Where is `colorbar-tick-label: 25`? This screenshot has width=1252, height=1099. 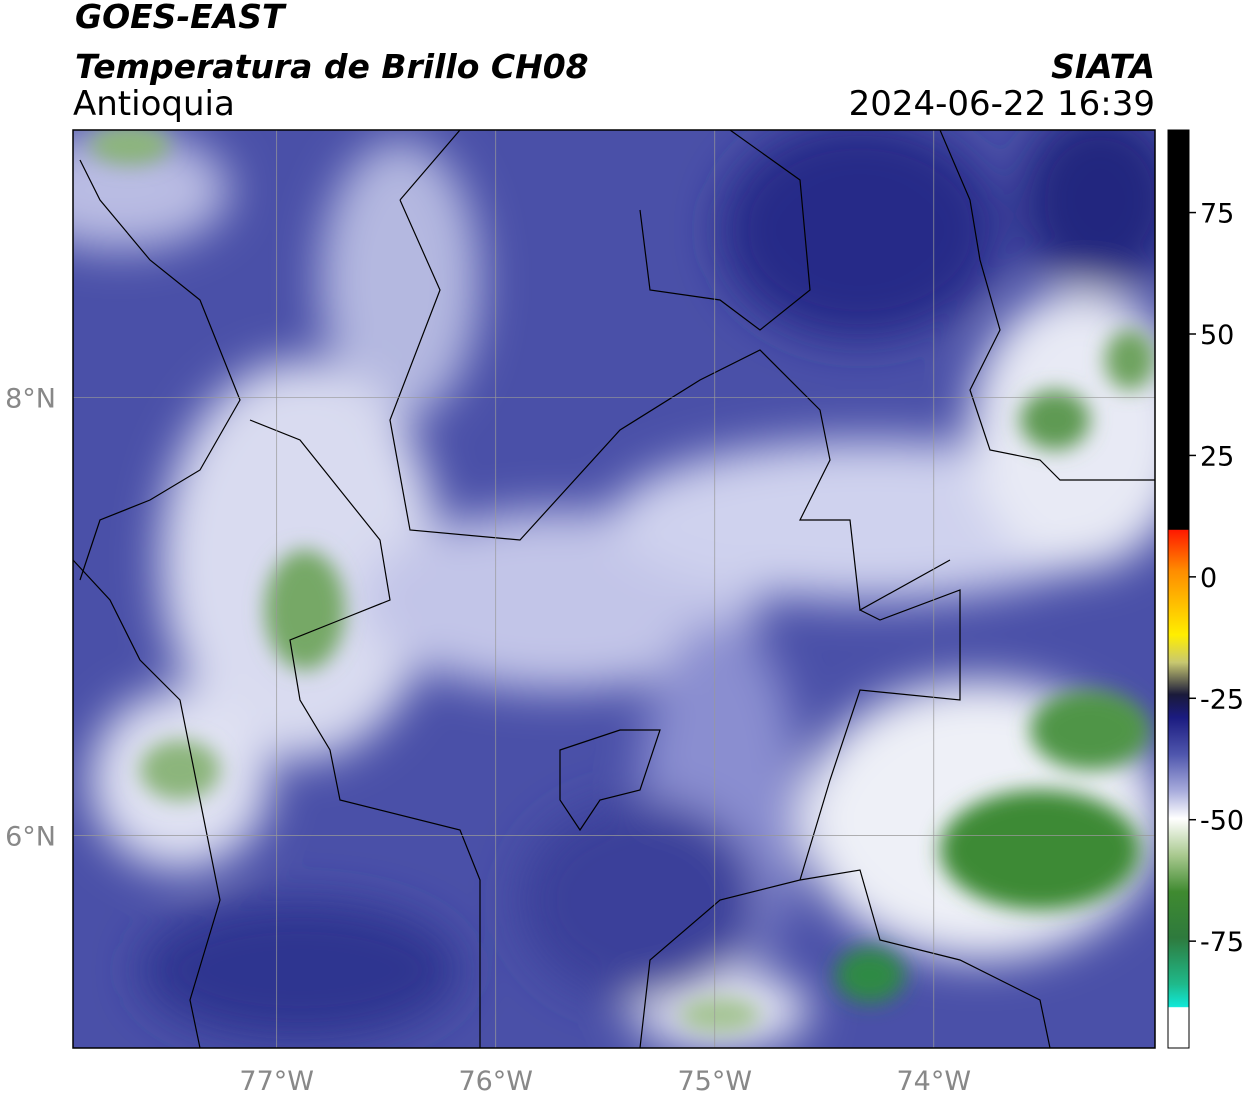
colorbar-tick-label: 25 is located at coordinates (1217, 456).